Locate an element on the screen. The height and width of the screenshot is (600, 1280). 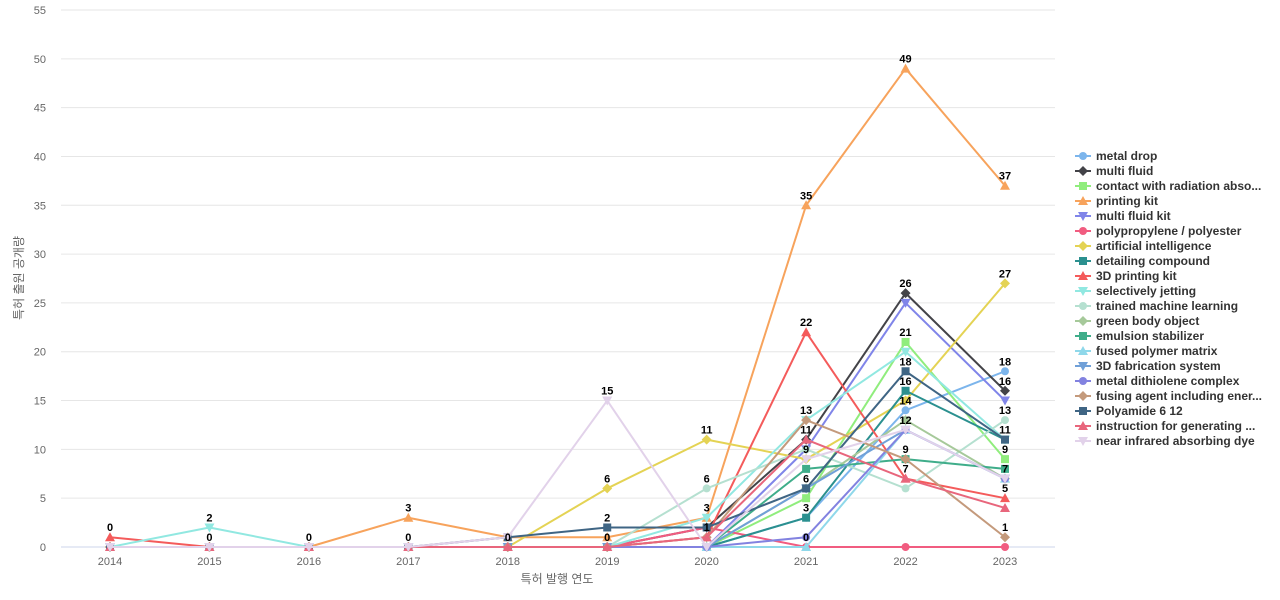
legend-item: 3D fabrication system is located at coordinates (1148, 366).